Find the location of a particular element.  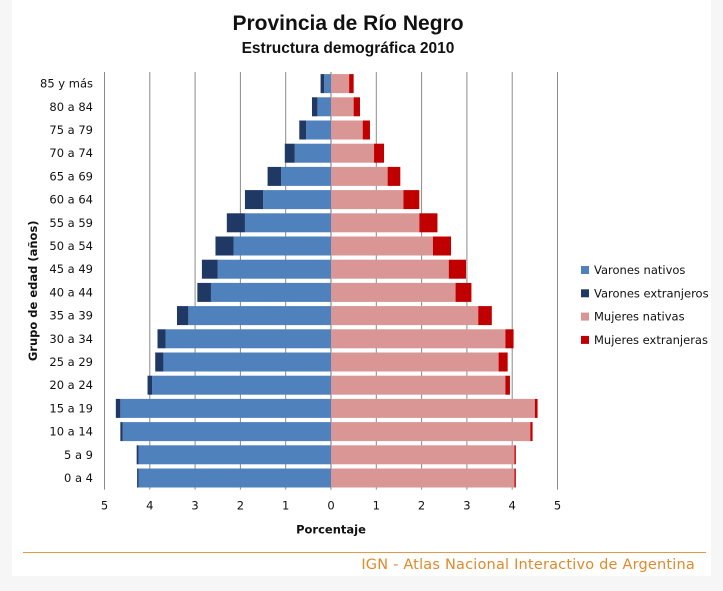

y-axis-label: Grupo de edad (años) is located at coordinates (33, 290).